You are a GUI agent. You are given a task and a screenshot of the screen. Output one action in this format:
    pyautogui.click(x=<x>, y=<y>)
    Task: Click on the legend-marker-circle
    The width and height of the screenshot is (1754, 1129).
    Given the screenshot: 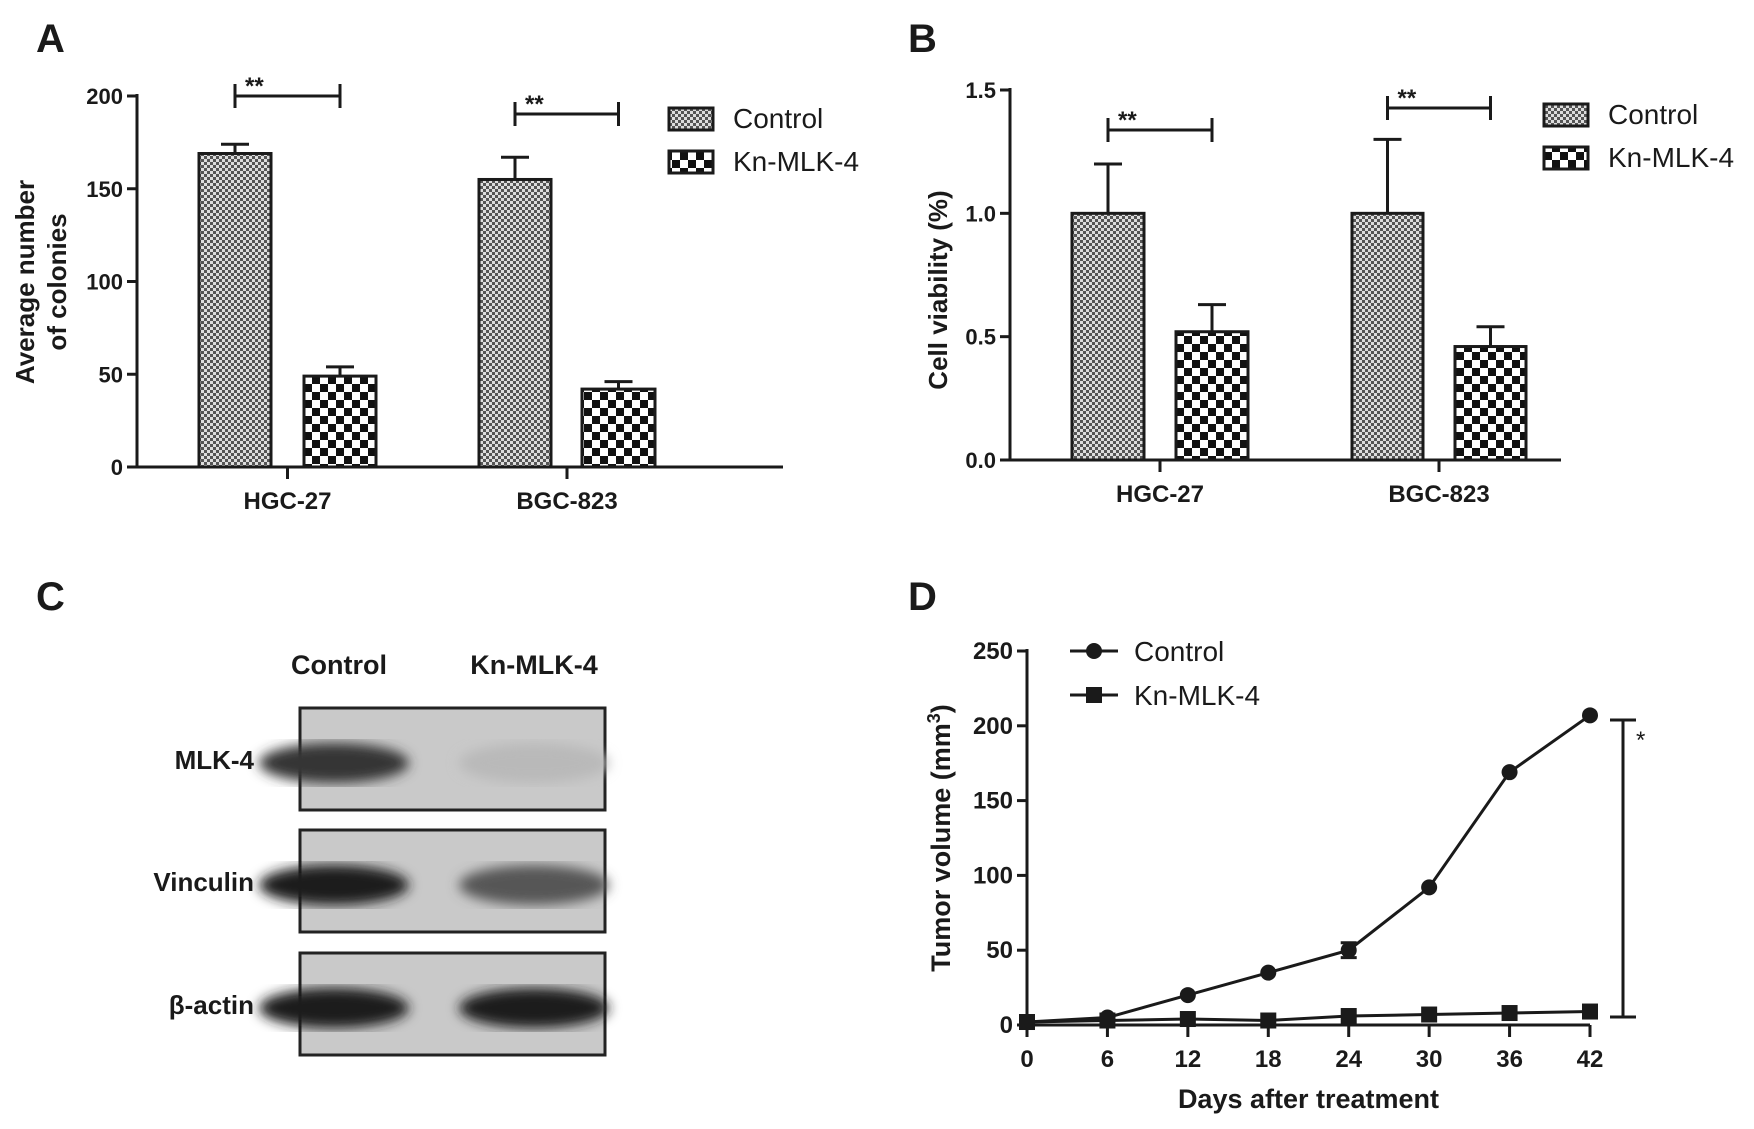 What is the action you would take?
    pyautogui.click(x=1094, y=651)
    